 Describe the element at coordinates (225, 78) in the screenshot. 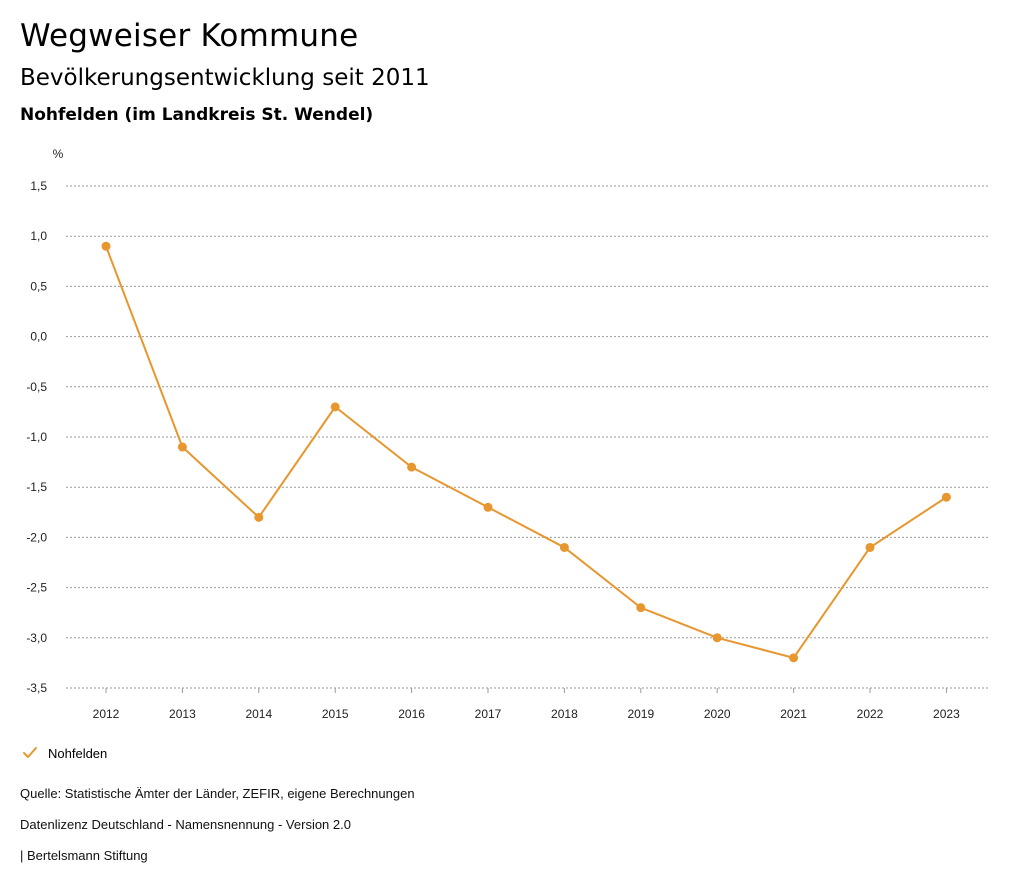

I see `chart-subtitle: Bevölkerungsentwicklung seit 2011` at that location.